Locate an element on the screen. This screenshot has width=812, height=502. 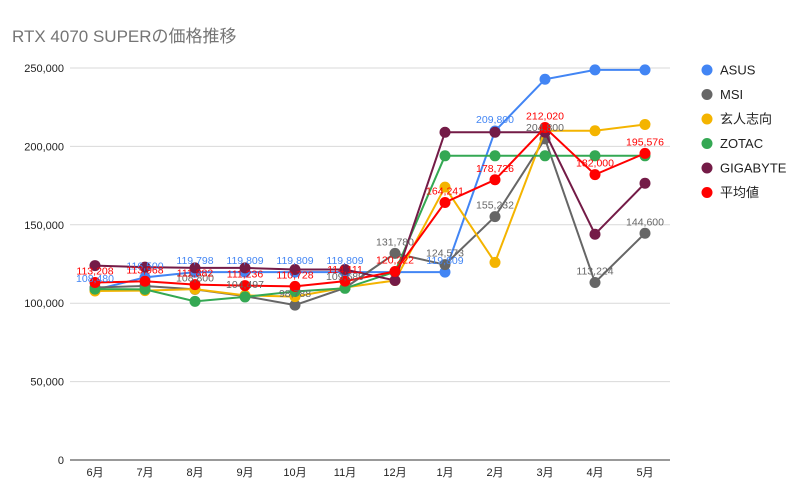
series-6-data-label: 120,222 is located at coordinates (395, 260).